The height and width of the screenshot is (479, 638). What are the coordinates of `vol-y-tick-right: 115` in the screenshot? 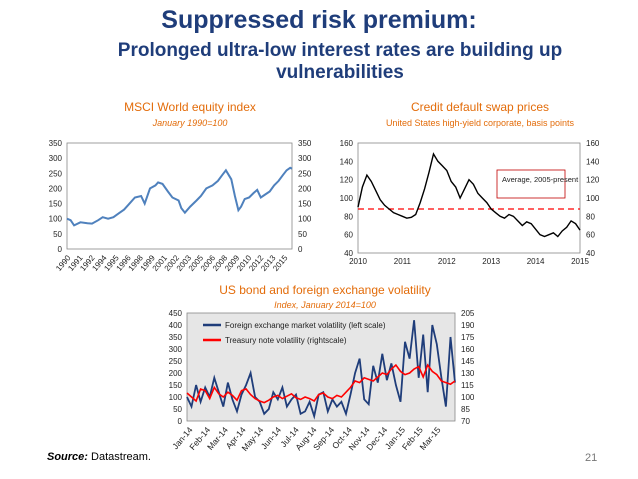 It's located at (467, 385).